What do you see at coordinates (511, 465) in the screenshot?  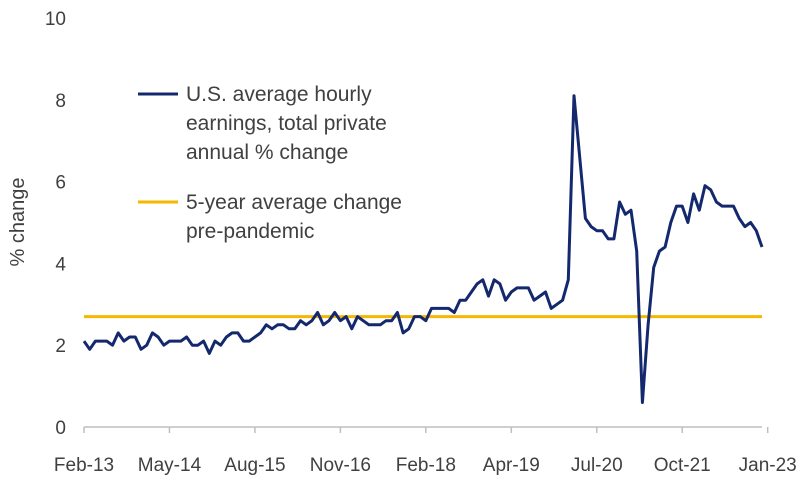 I see `x-tick-label: Apr-19` at bounding box center [511, 465].